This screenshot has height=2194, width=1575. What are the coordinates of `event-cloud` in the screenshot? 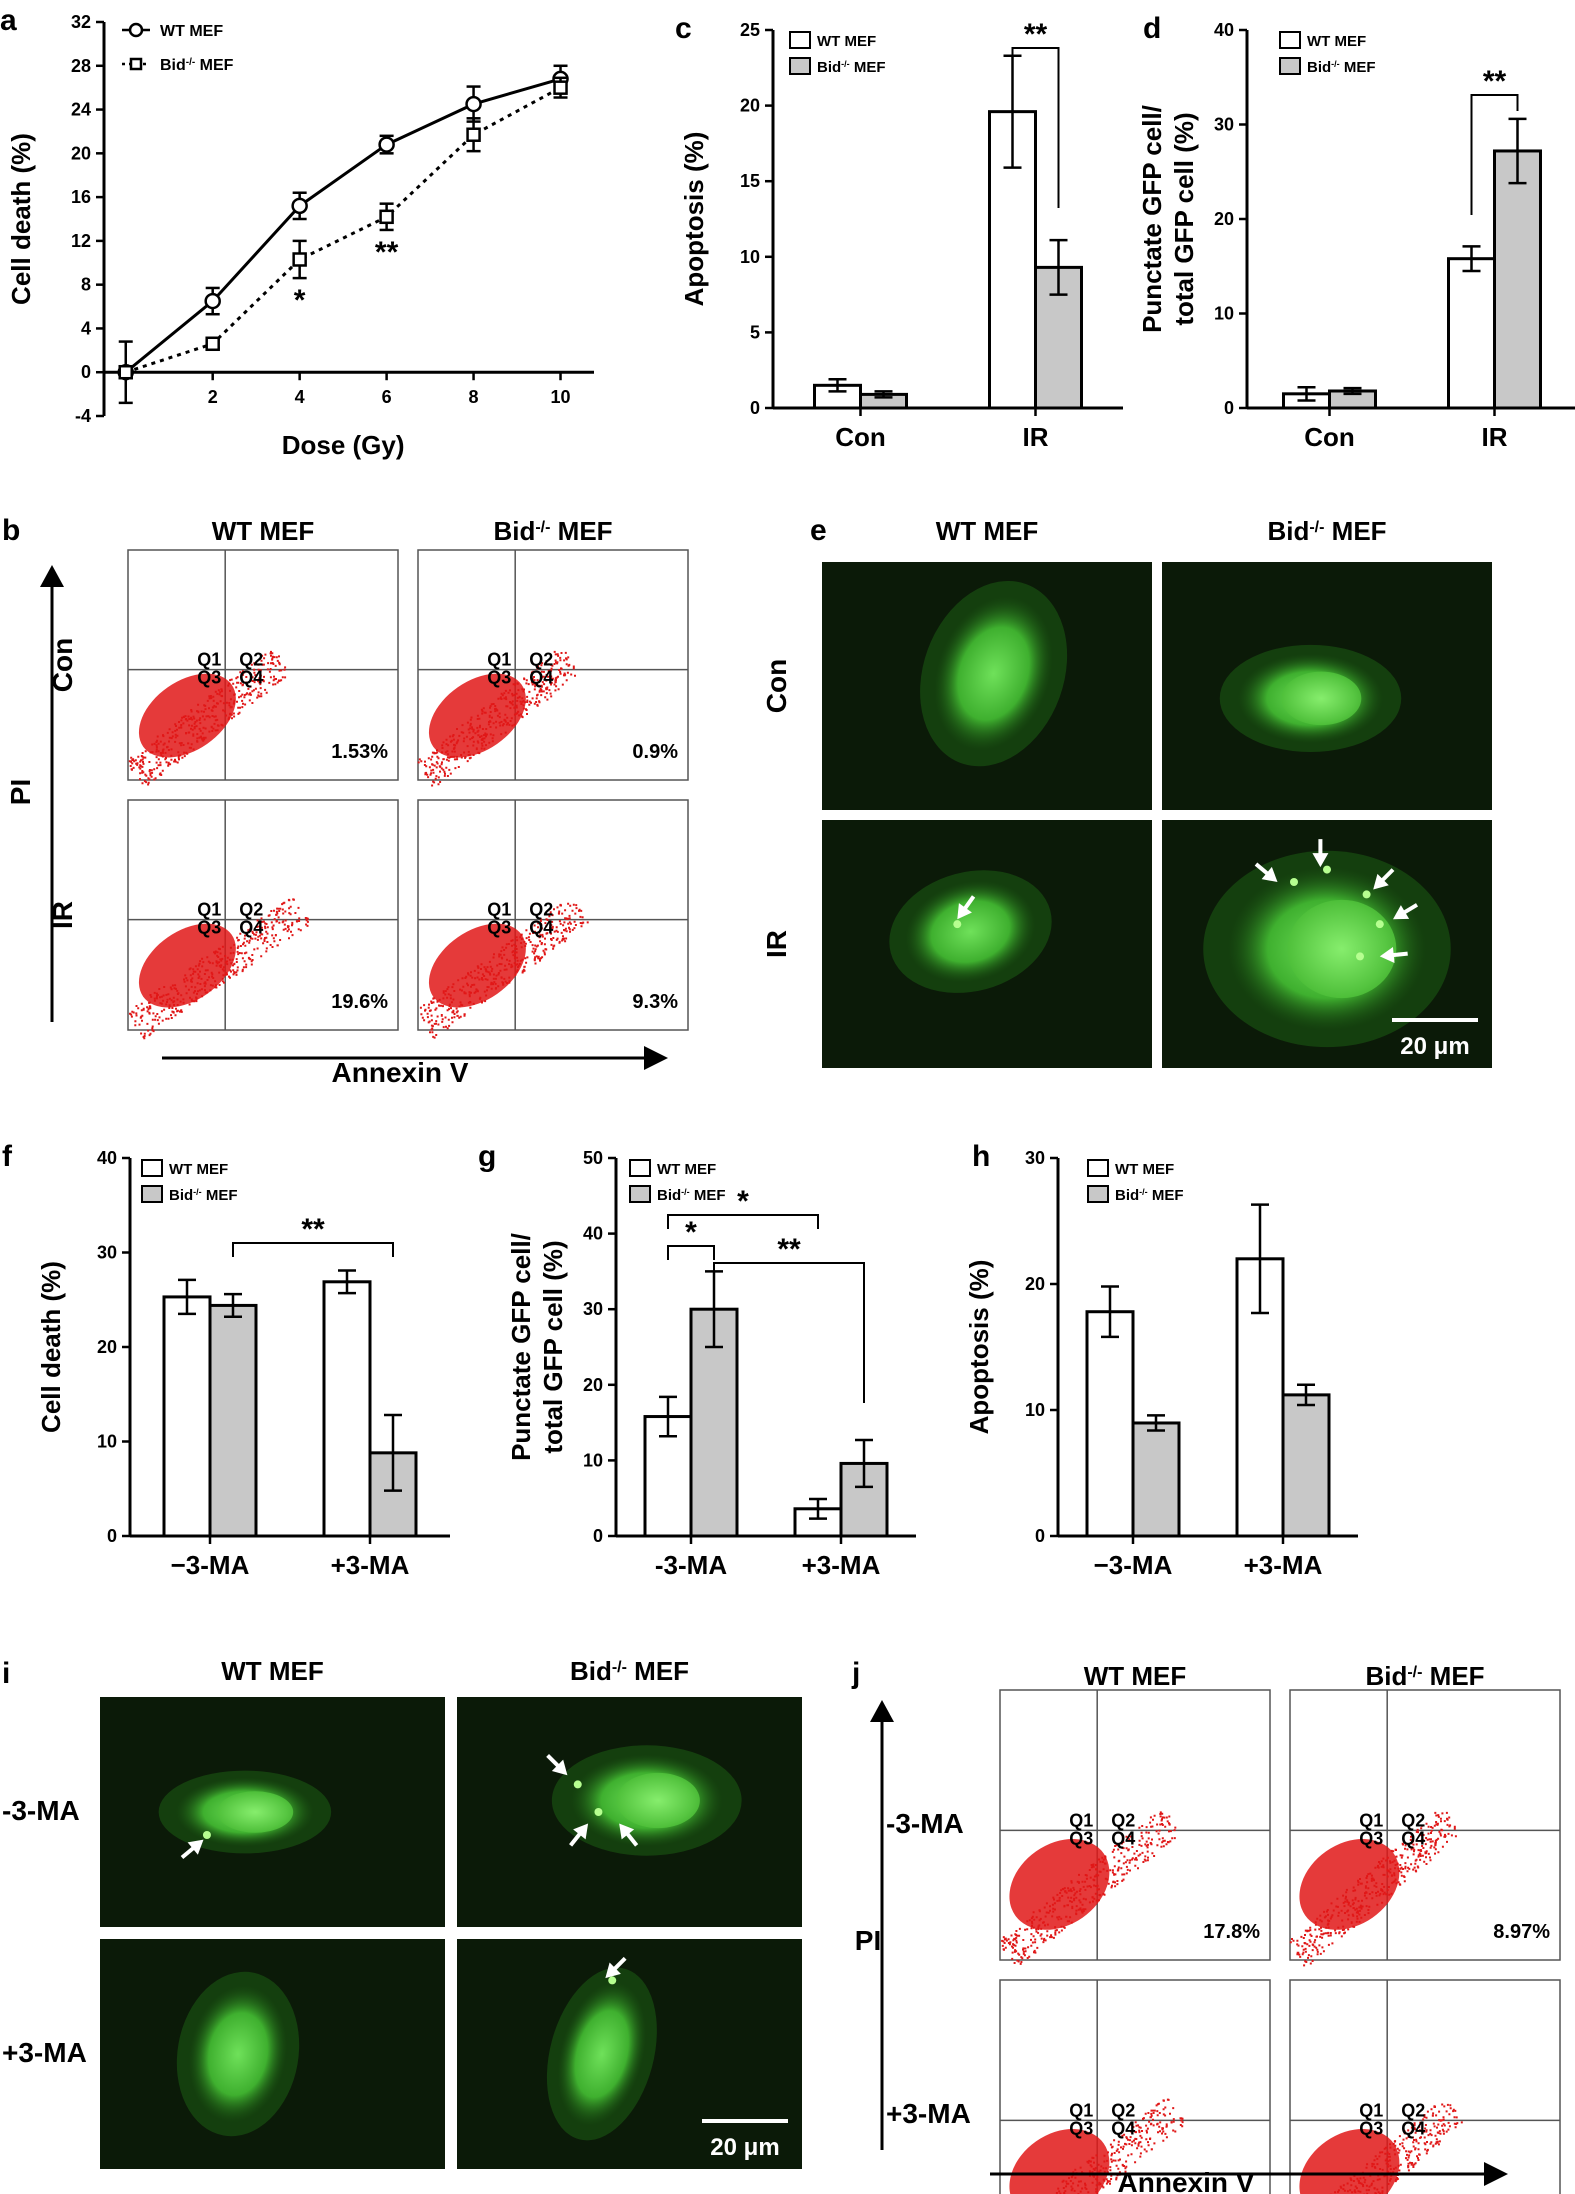 It's located at (1373, 1889).